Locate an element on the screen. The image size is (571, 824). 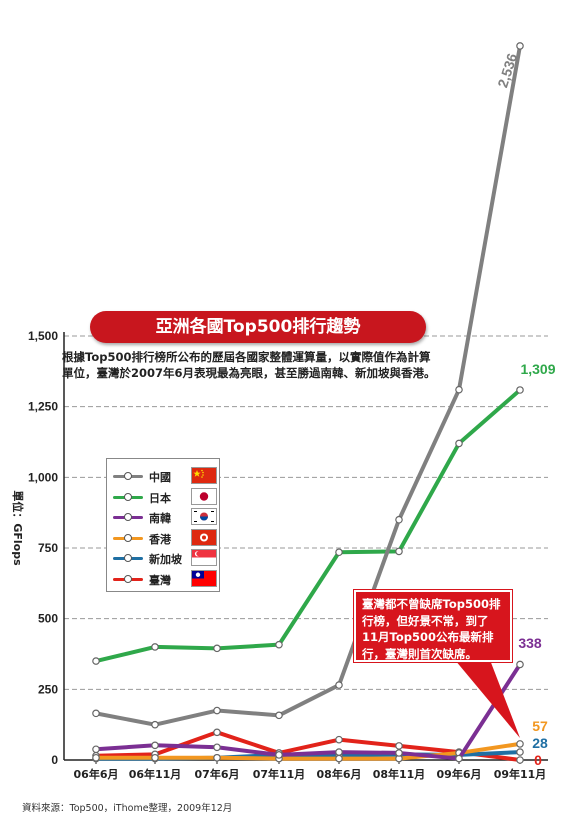
y-axis-ticks: 0 250 500 750 1,000 1,250 1,500 is located at coordinates (43, 548).